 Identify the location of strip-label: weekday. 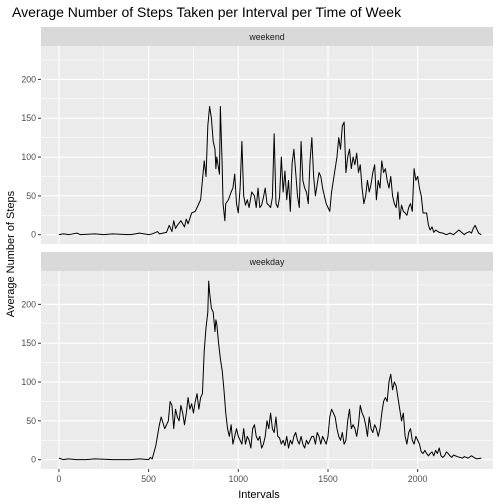
(267, 262).